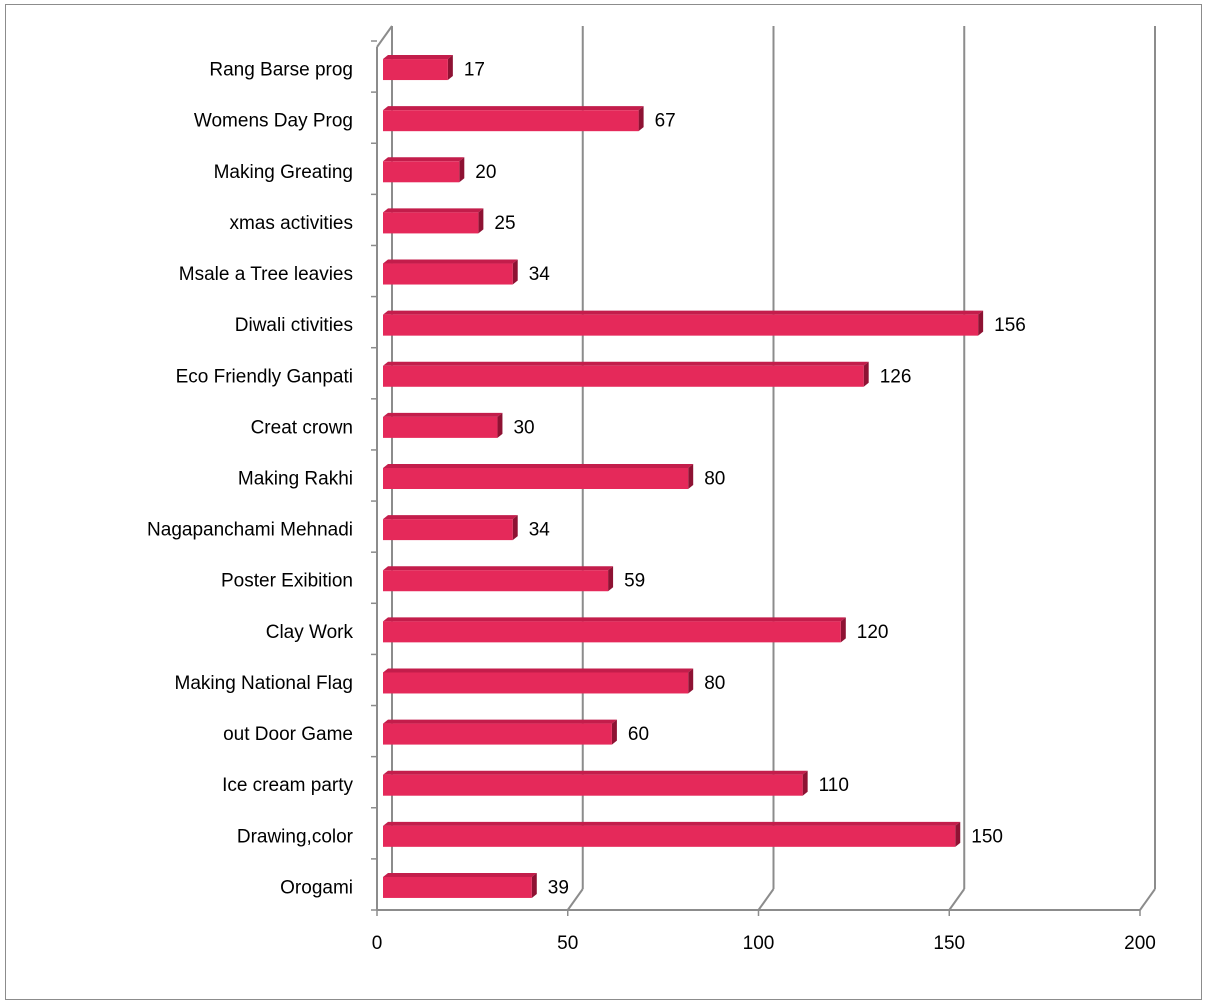 This screenshot has height=1005, width=1206. Describe the element at coordinates (250, 530) in the screenshot. I see `category-label: Nagapanchami Mehnadi` at that location.